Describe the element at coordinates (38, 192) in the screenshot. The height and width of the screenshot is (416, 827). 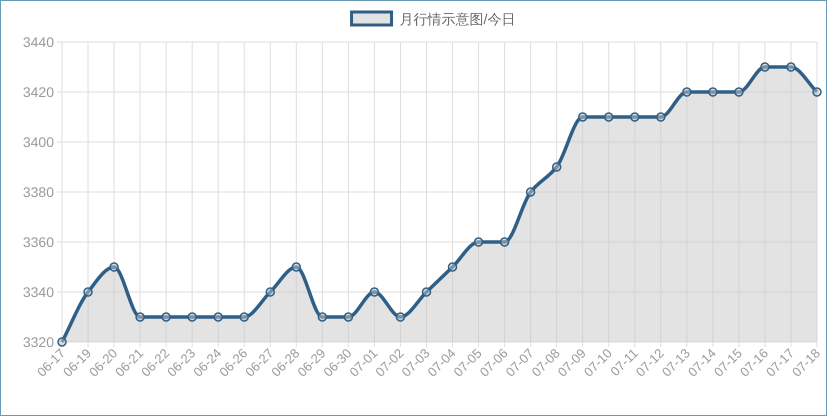
I see `y-tick-label: 3380` at that location.